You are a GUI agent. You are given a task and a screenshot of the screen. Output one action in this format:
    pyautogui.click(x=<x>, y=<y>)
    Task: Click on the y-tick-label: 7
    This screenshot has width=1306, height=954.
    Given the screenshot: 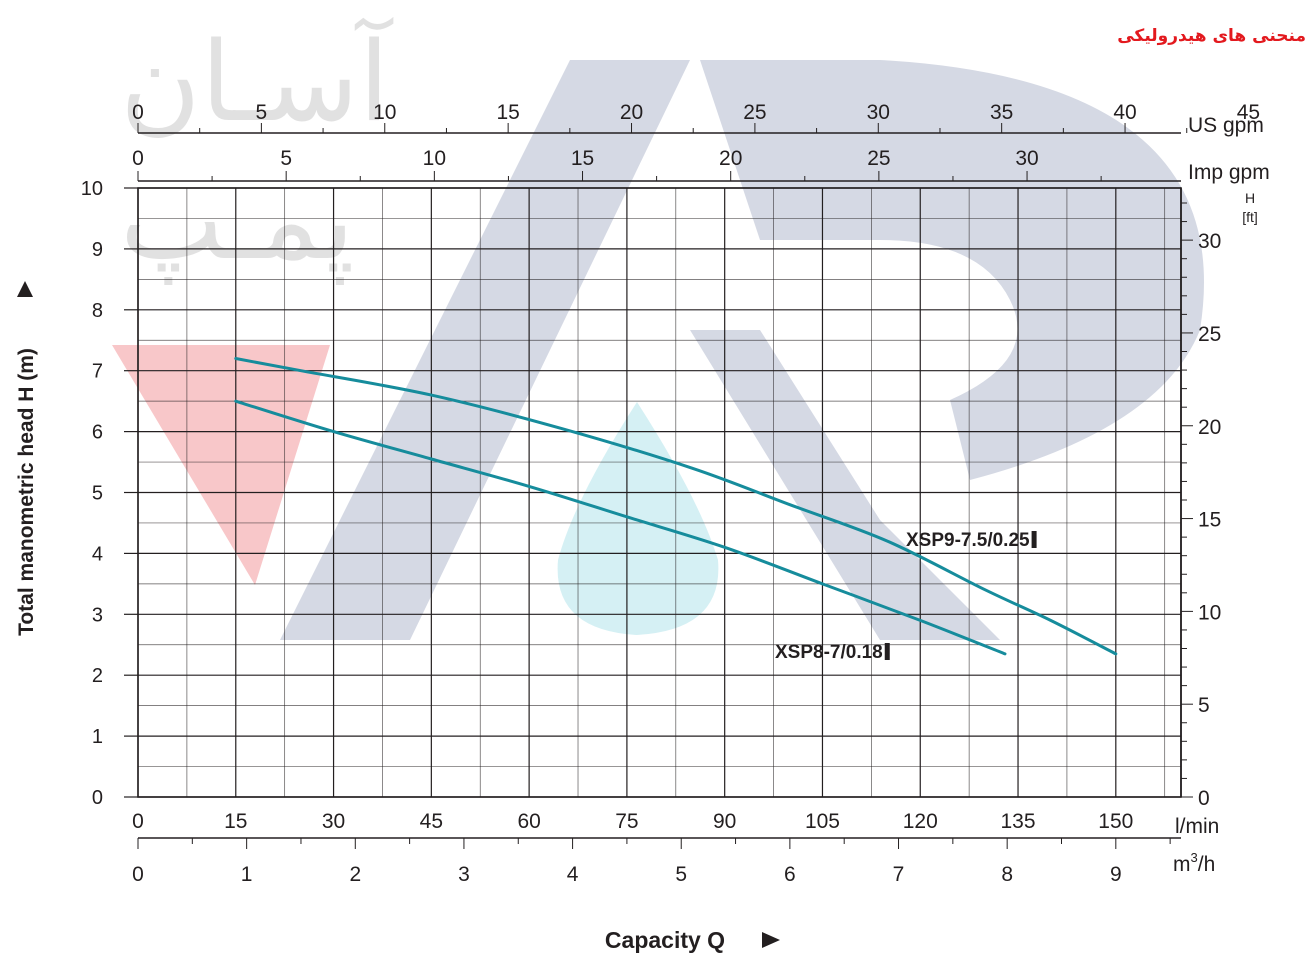 What is the action you would take?
    pyautogui.click(x=97, y=372)
    